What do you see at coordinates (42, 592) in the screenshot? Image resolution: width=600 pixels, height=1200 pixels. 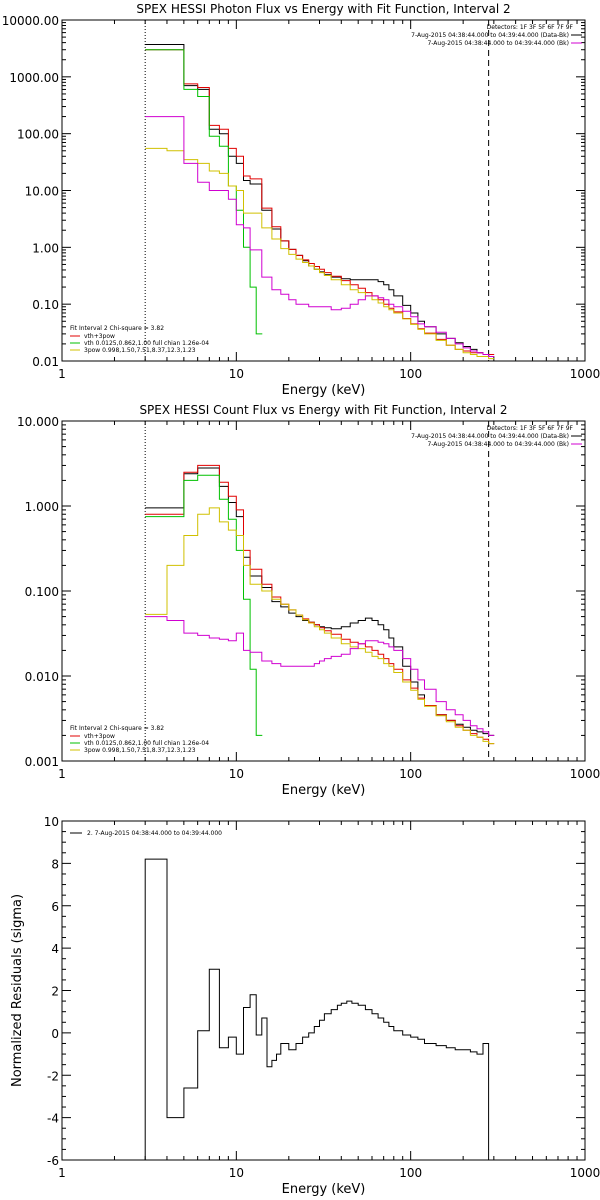 I see `y-tick-label: 0.100` at bounding box center [42, 592].